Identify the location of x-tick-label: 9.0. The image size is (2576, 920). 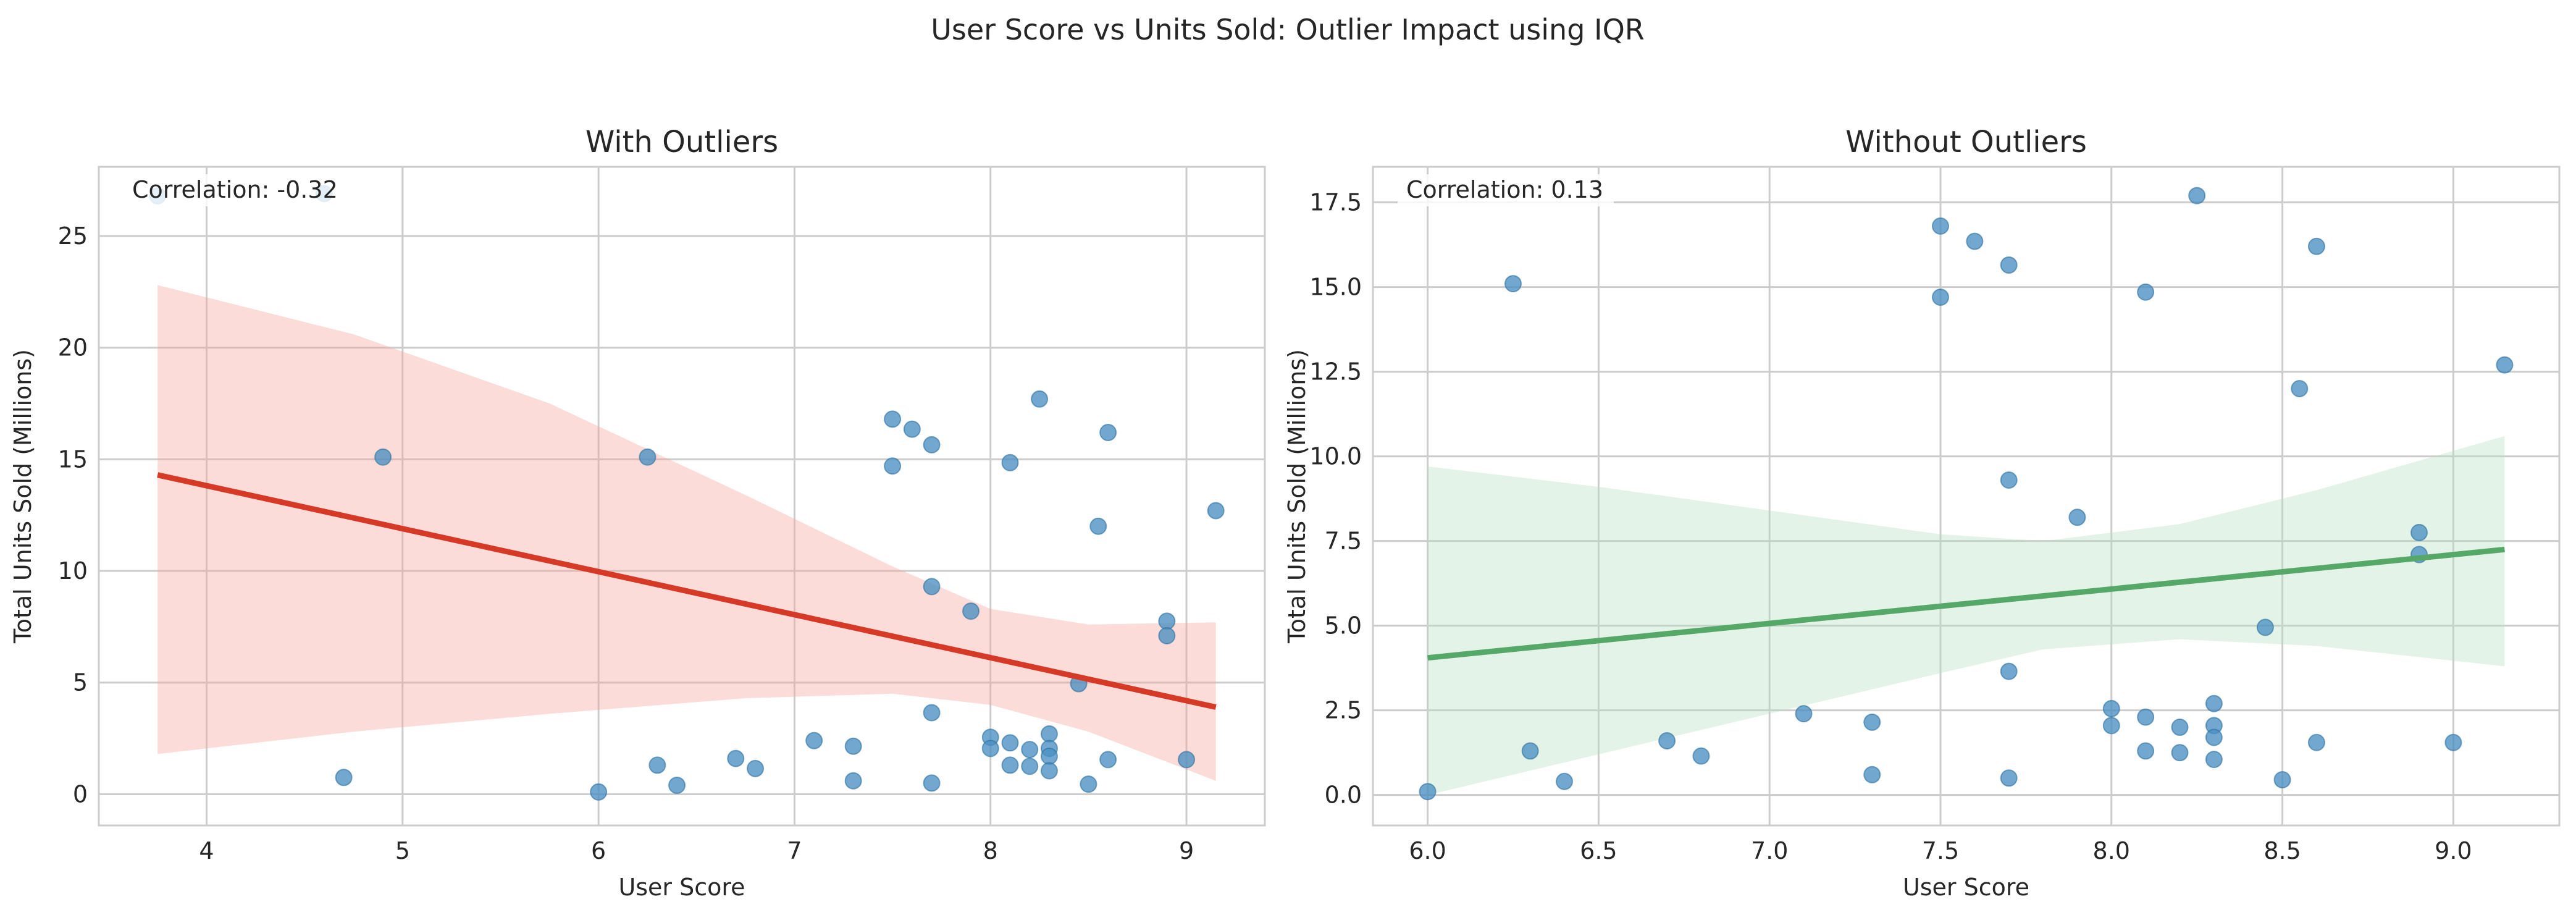
(2454, 850).